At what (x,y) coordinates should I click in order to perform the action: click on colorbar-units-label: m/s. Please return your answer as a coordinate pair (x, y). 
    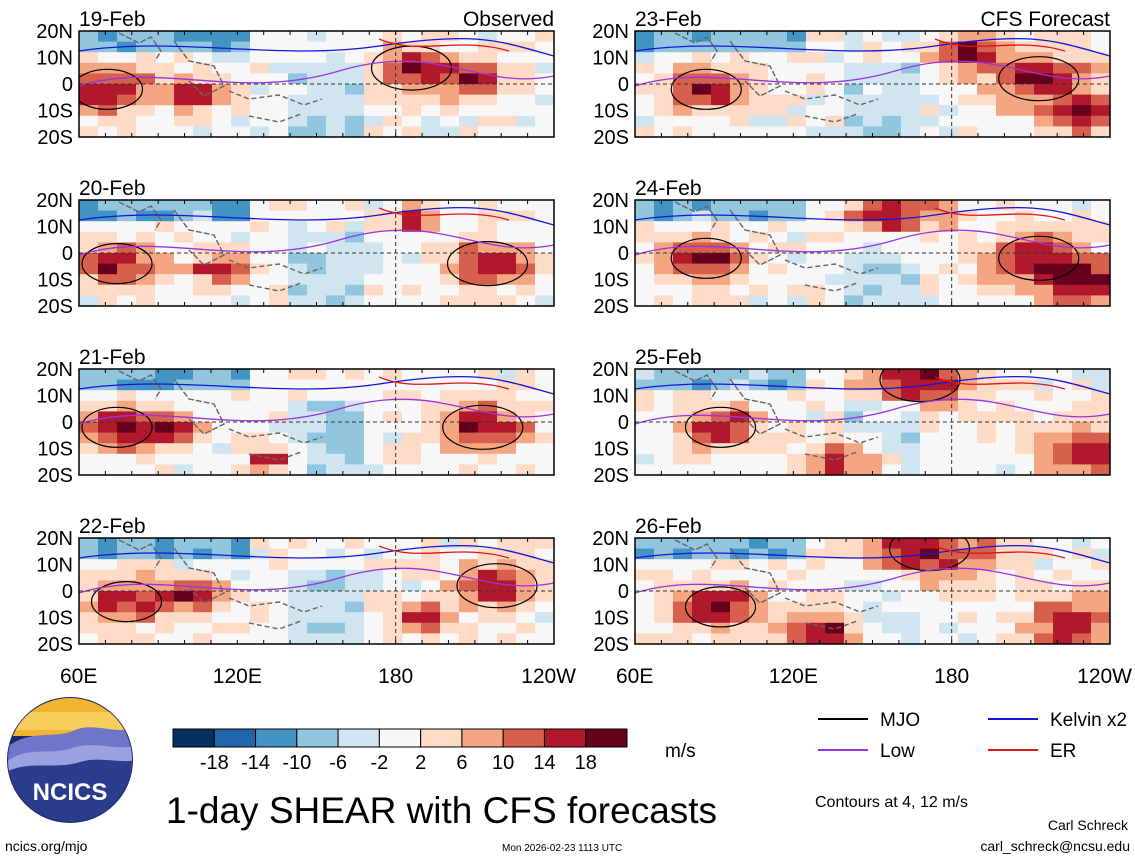
    Looking at the image, I should click on (680, 751).